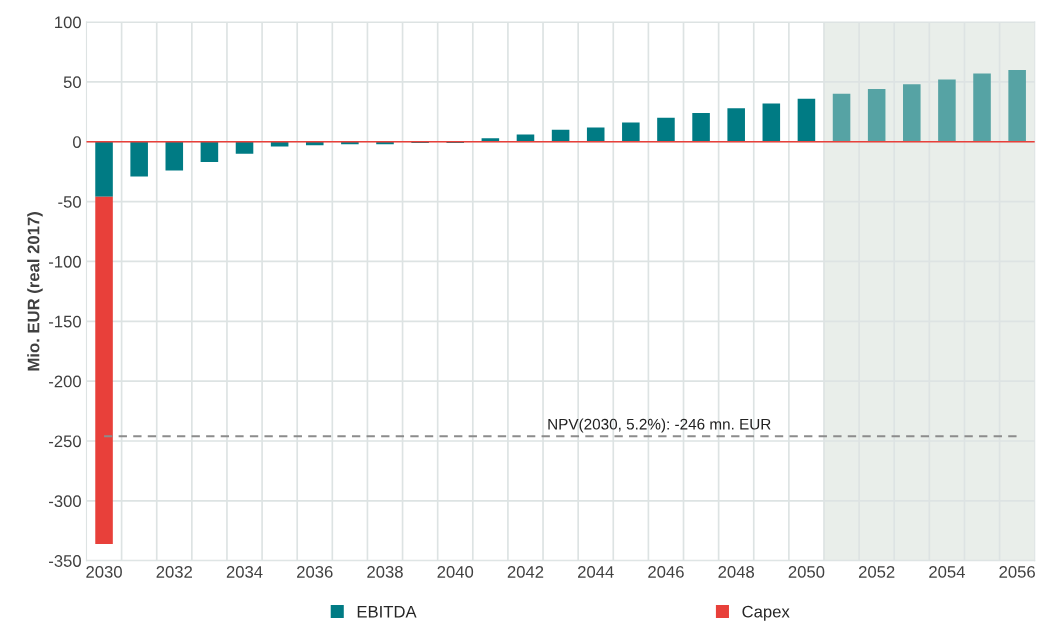 The image size is (1042, 630). I want to click on y-axis-title: Mio. EUR (real 2017), so click(35, 291).